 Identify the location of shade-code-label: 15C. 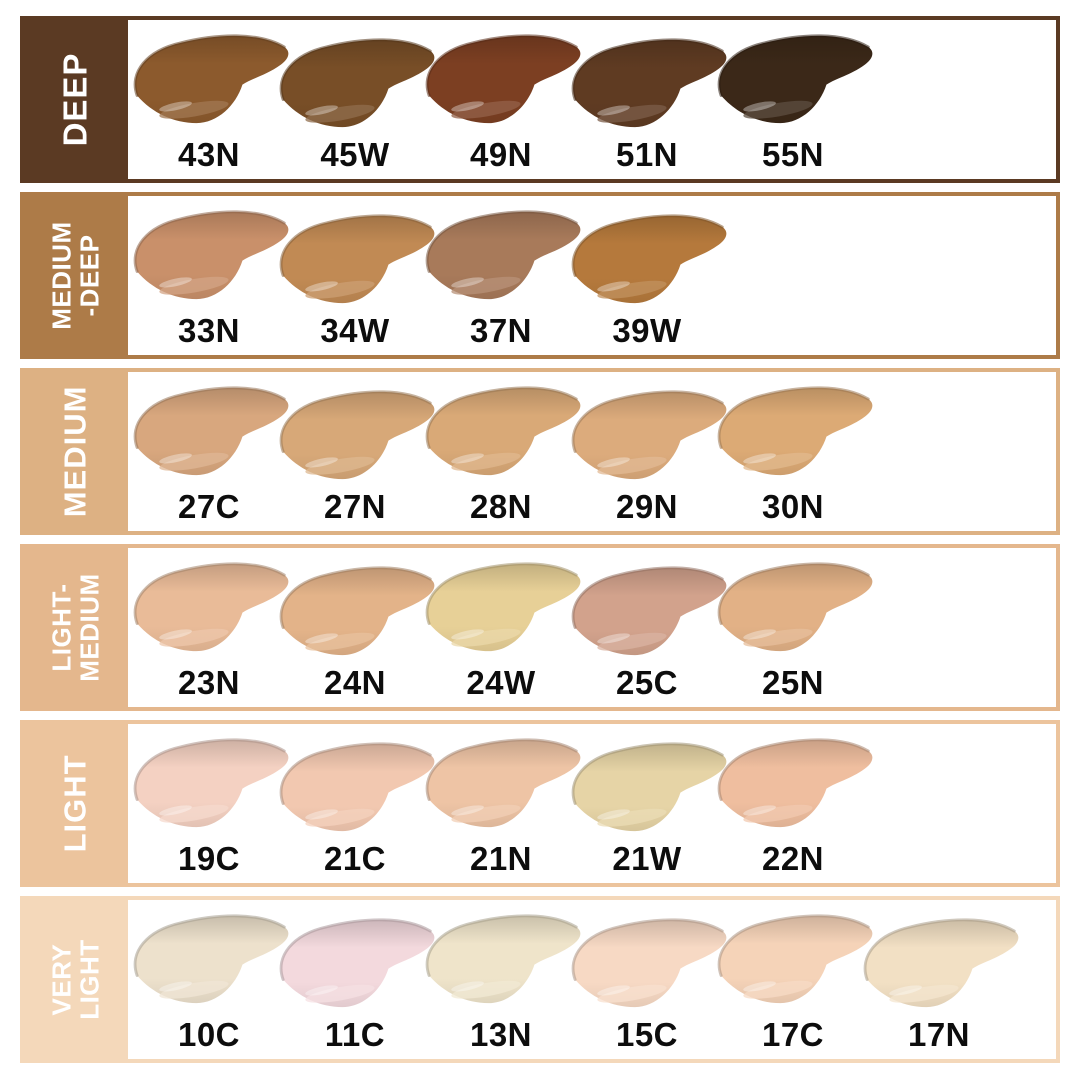
(647, 1034).